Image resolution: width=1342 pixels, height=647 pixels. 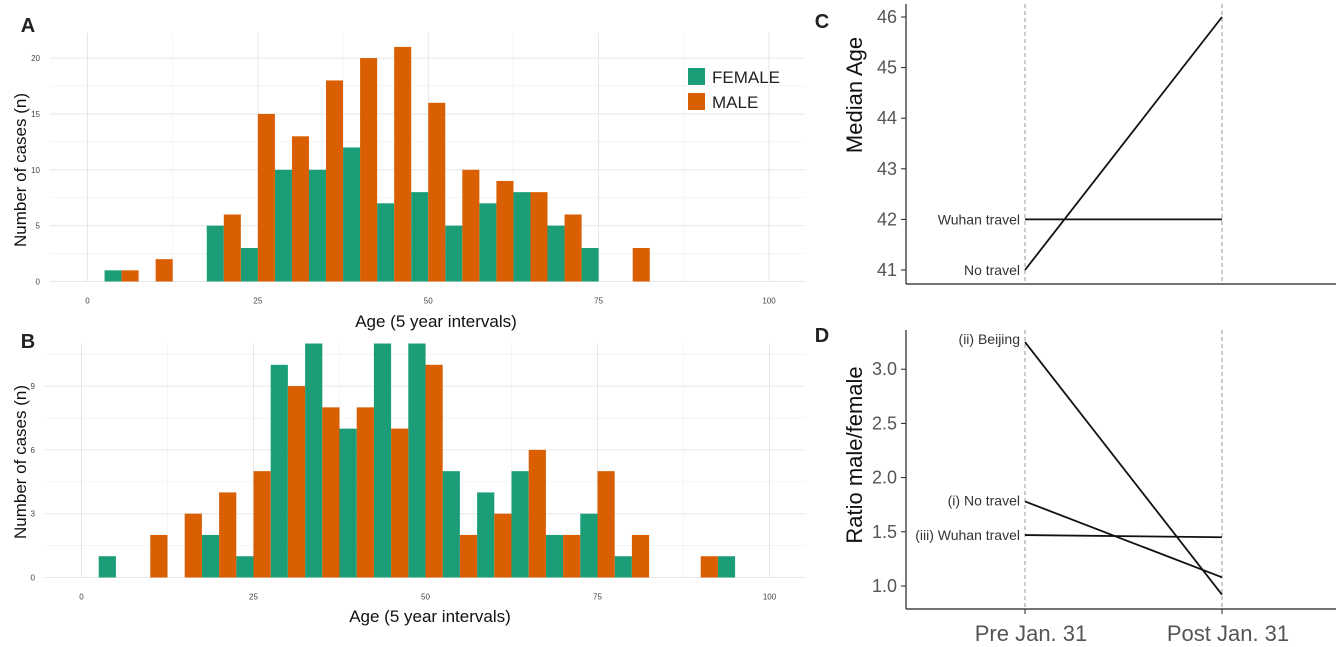 What do you see at coordinates (35, 58) in the screenshot?
I see `y-tick-label: 20` at bounding box center [35, 58].